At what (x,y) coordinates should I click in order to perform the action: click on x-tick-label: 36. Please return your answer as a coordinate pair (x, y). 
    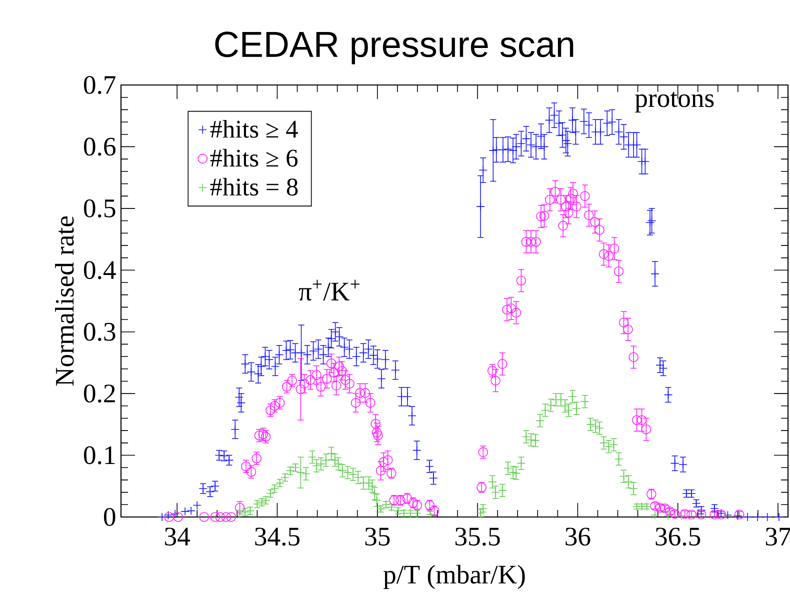
    Looking at the image, I should click on (578, 537).